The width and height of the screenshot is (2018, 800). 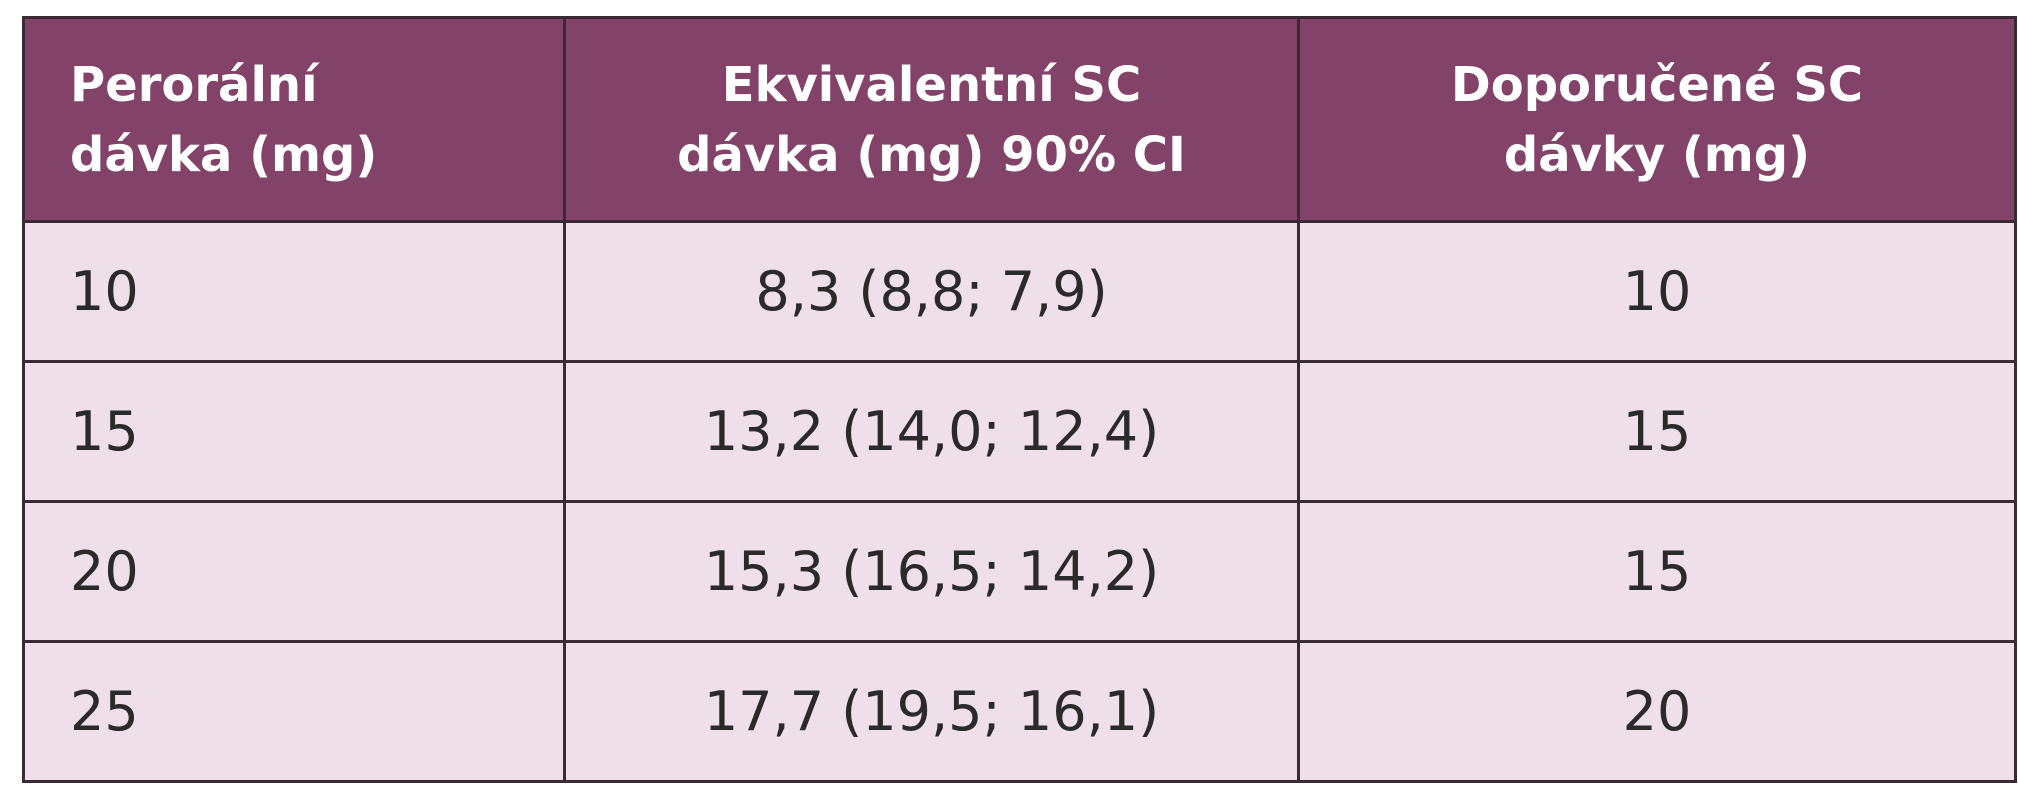 I want to click on cell-oral-dose: 20, so click(x=294, y=571).